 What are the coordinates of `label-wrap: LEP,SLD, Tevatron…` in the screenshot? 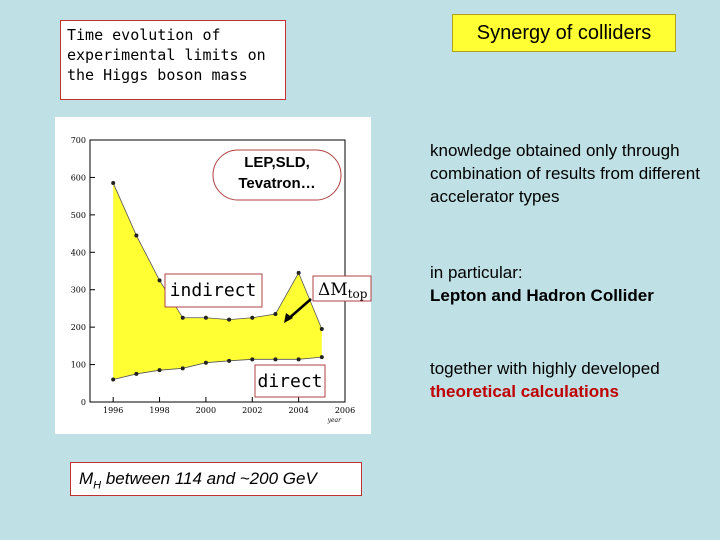 It's located at (277, 173).